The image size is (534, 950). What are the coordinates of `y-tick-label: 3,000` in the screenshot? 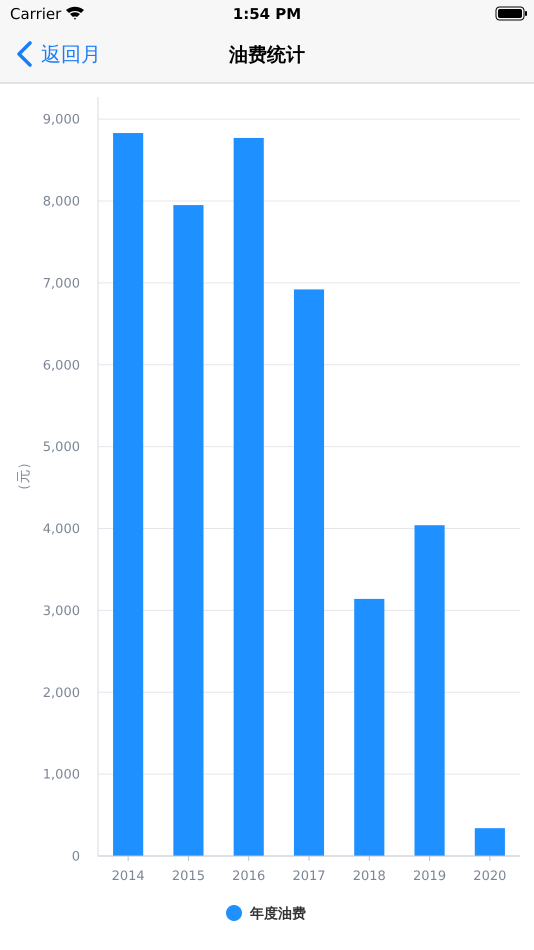 It's located at (61, 611).